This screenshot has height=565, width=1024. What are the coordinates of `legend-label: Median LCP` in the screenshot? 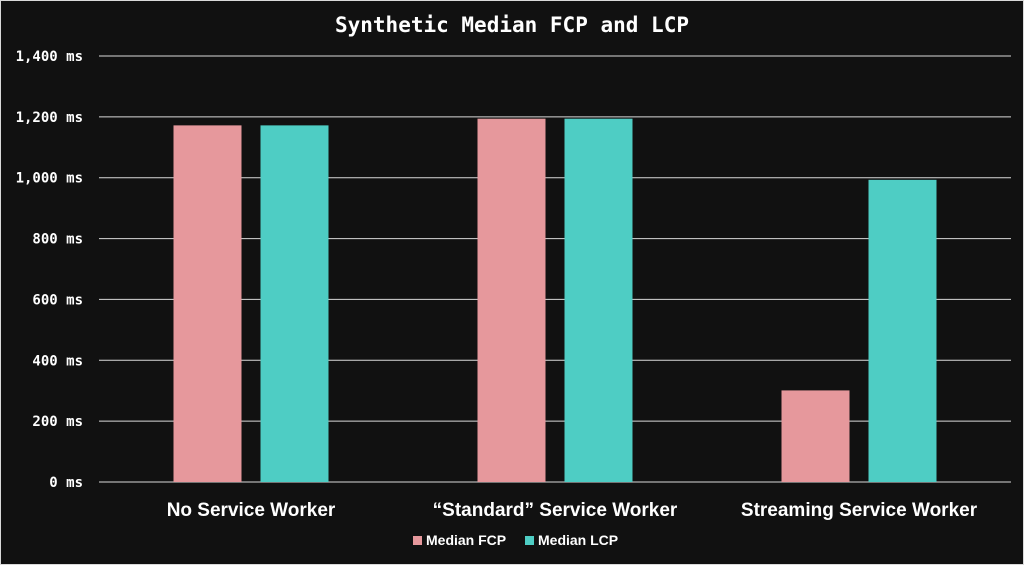 It's located at (578, 540).